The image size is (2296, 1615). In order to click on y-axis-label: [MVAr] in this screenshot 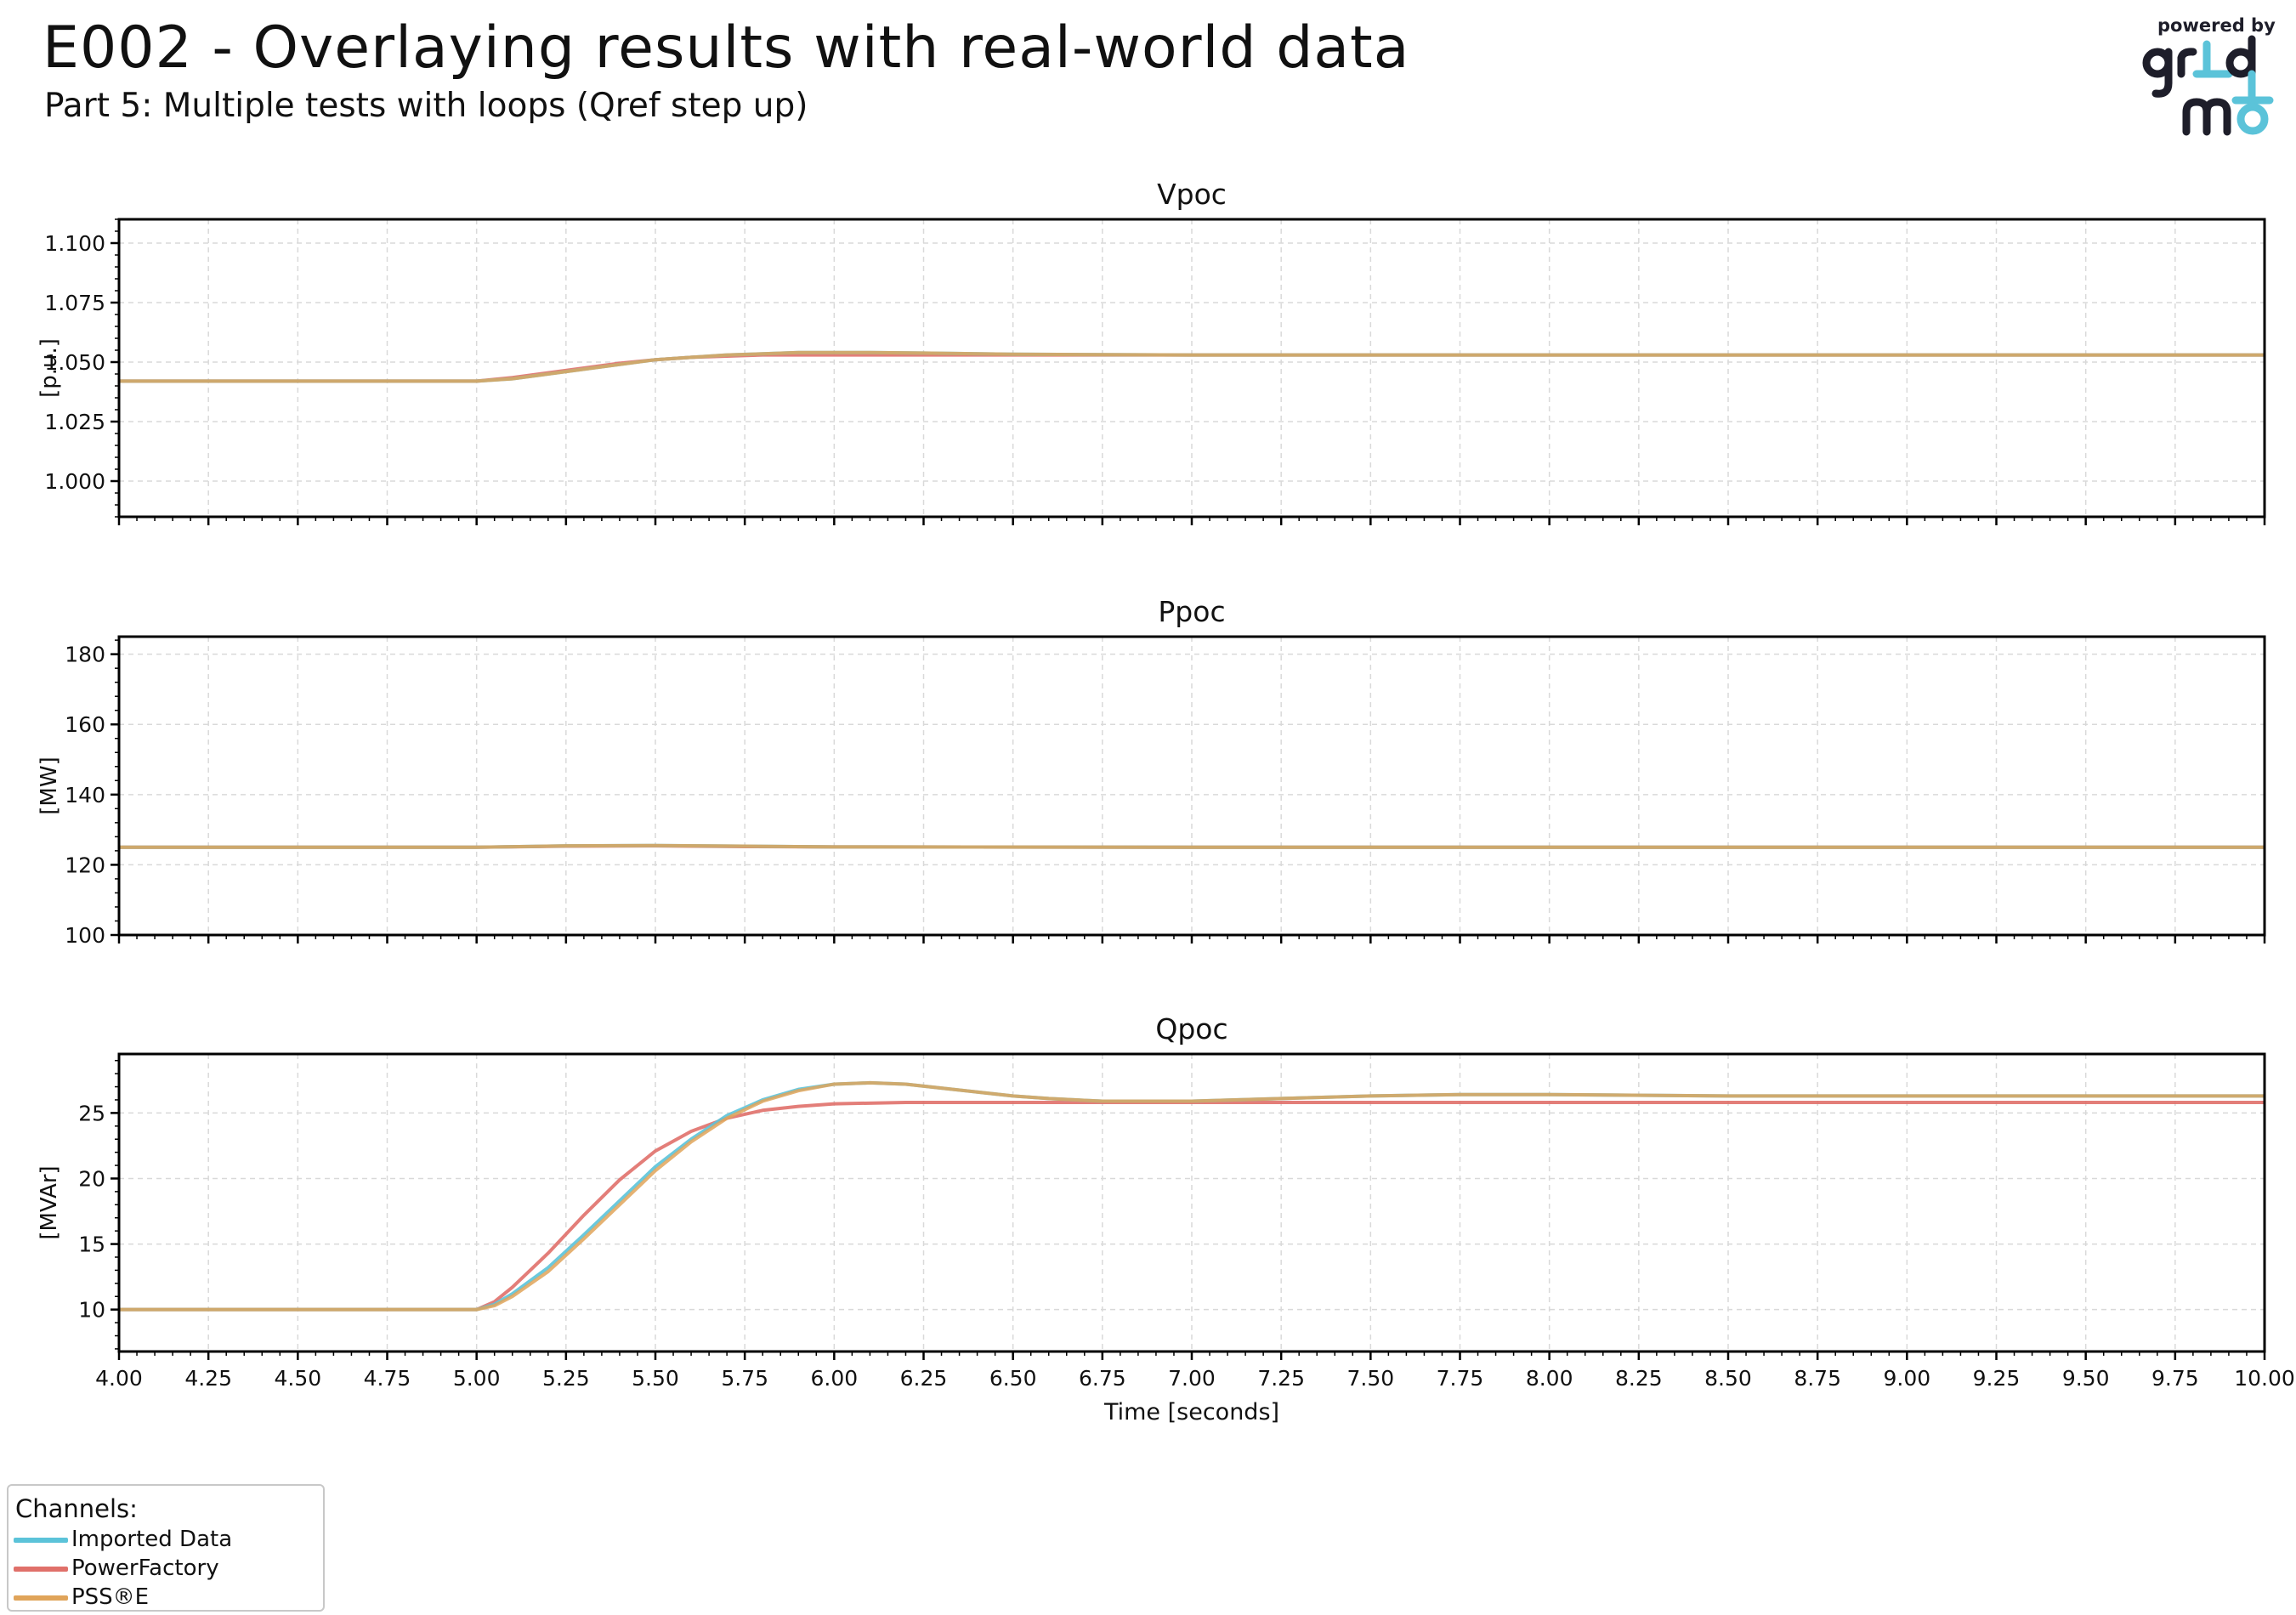, I will do `click(49, 1202)`.